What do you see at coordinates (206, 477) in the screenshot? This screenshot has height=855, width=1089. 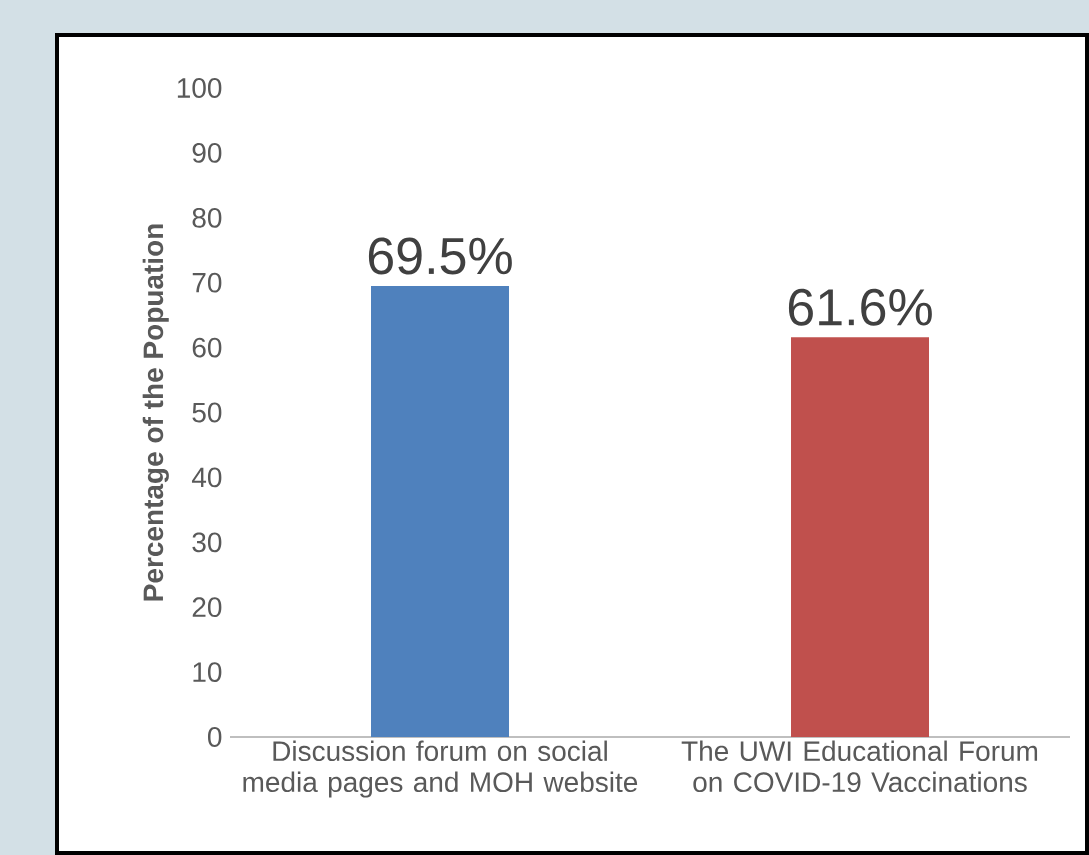 I see `y-tick-label: 40` at bounding box center [206, 477].